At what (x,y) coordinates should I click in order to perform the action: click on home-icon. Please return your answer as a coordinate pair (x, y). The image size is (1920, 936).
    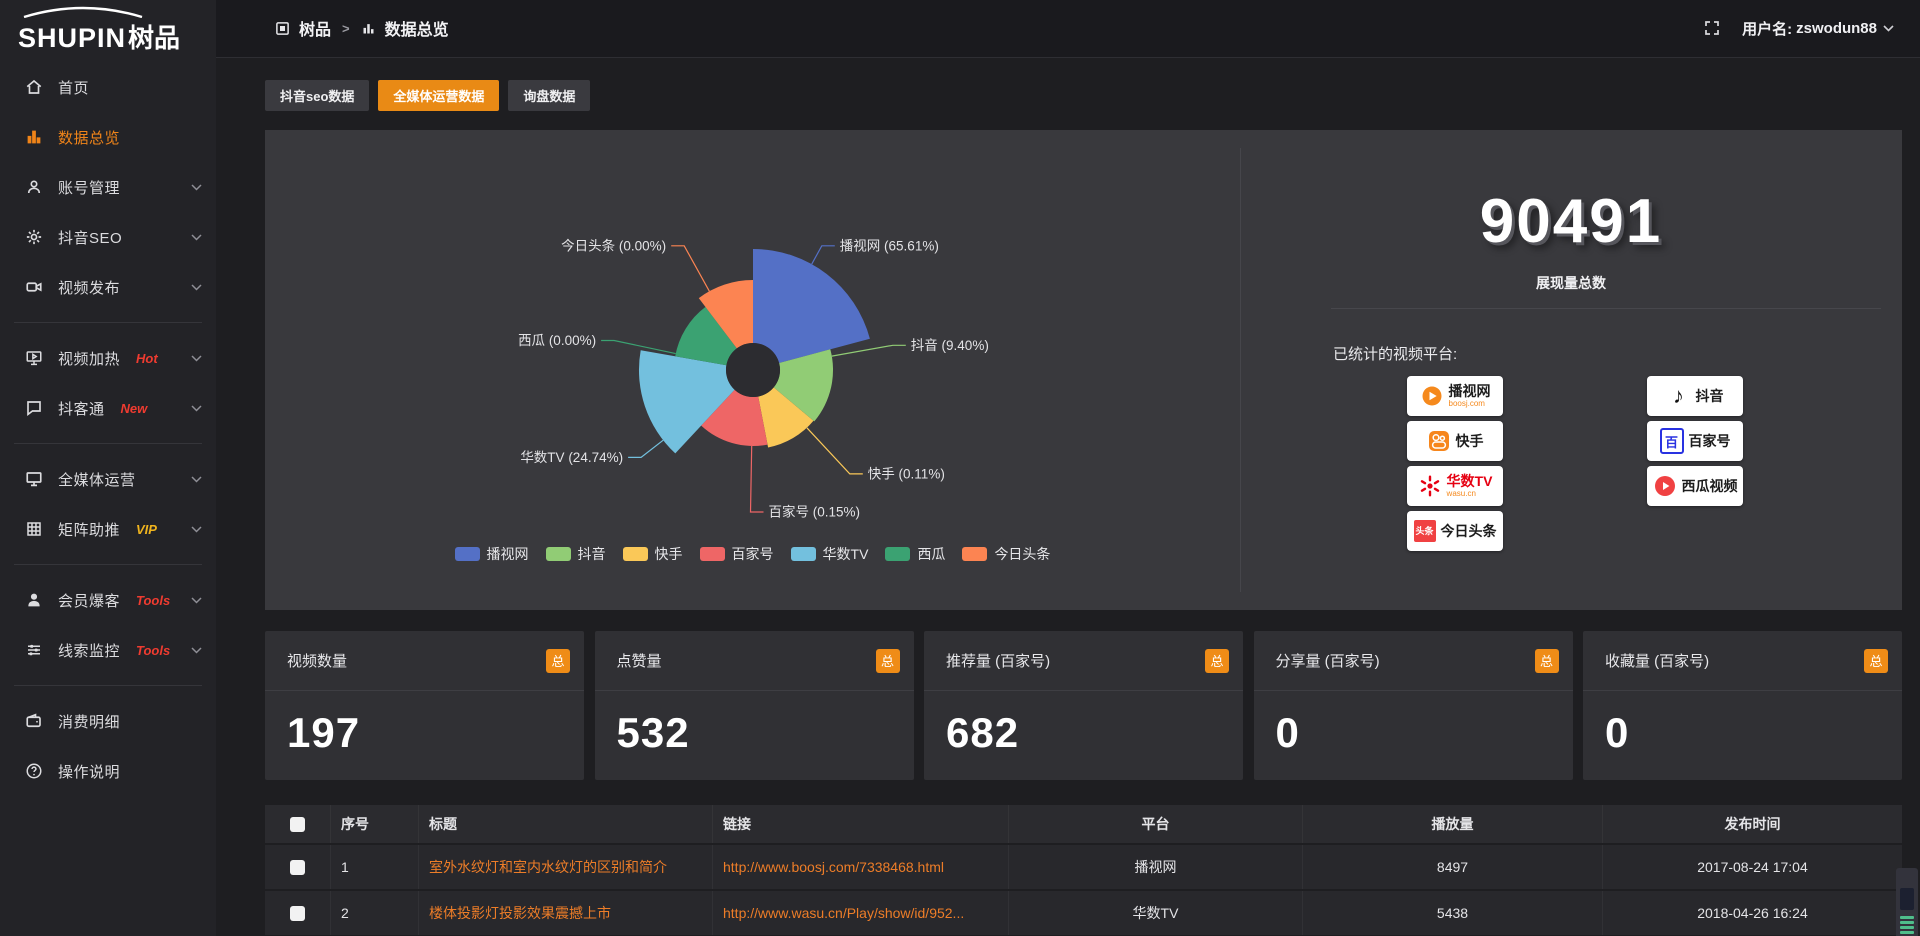
    Looking at the image, I should click on (34, 87).